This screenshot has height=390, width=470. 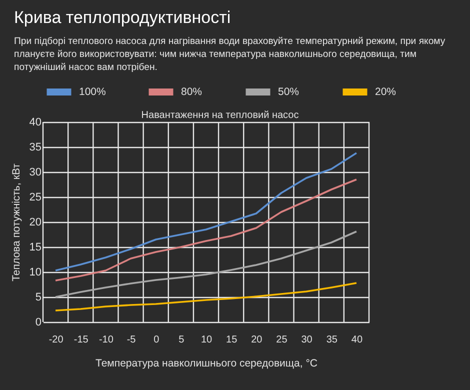 I want to click on y-tick-label: 20, so click(x=35, y=222).